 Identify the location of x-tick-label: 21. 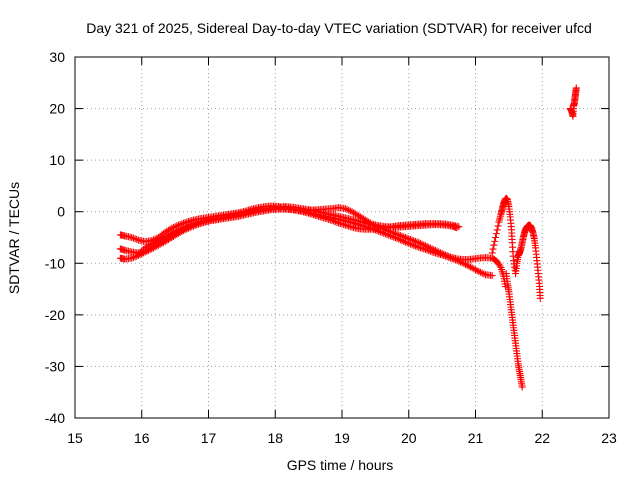
(476, 438).